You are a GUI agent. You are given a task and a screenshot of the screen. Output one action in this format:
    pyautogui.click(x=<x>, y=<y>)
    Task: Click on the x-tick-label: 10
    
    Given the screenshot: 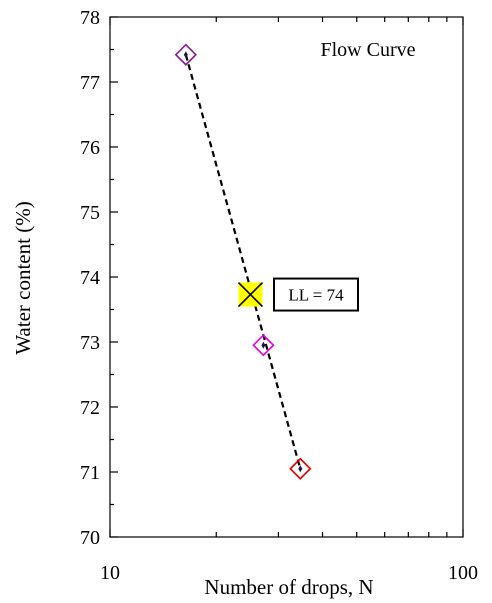 What is the action you would take?
    pyautogui.click(x=110, y=573)
    